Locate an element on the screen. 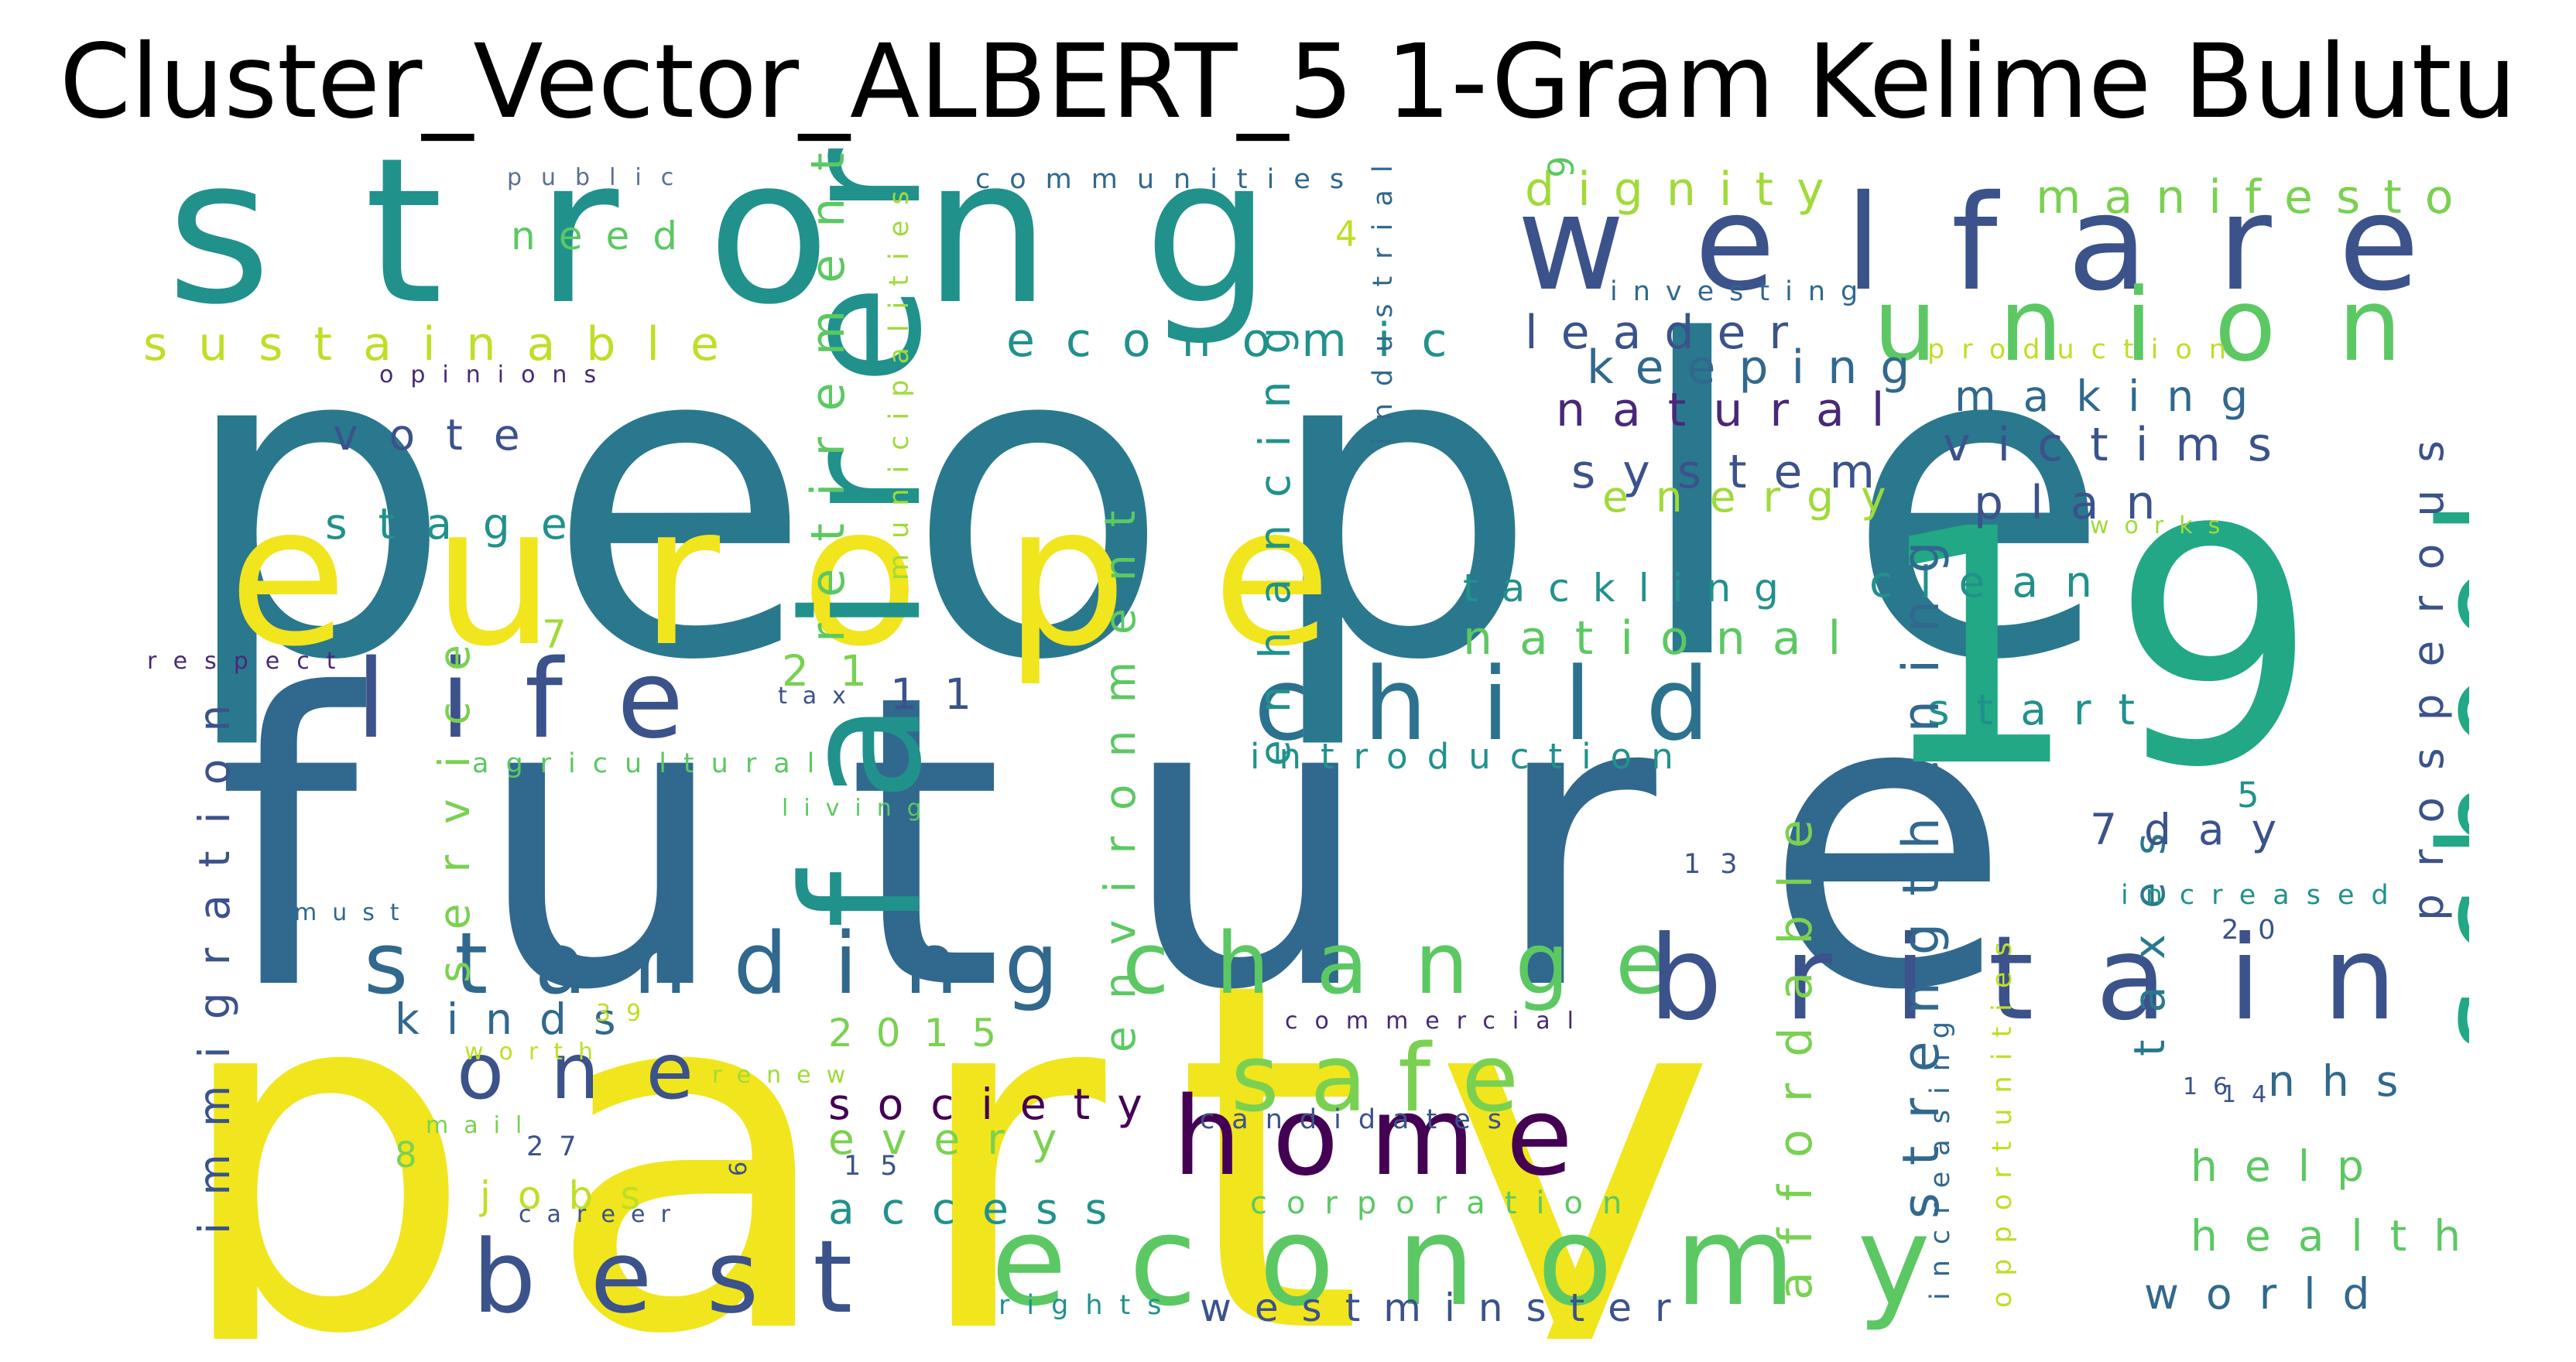  cloud-word: 4 is located at coordinates (1358, 234).